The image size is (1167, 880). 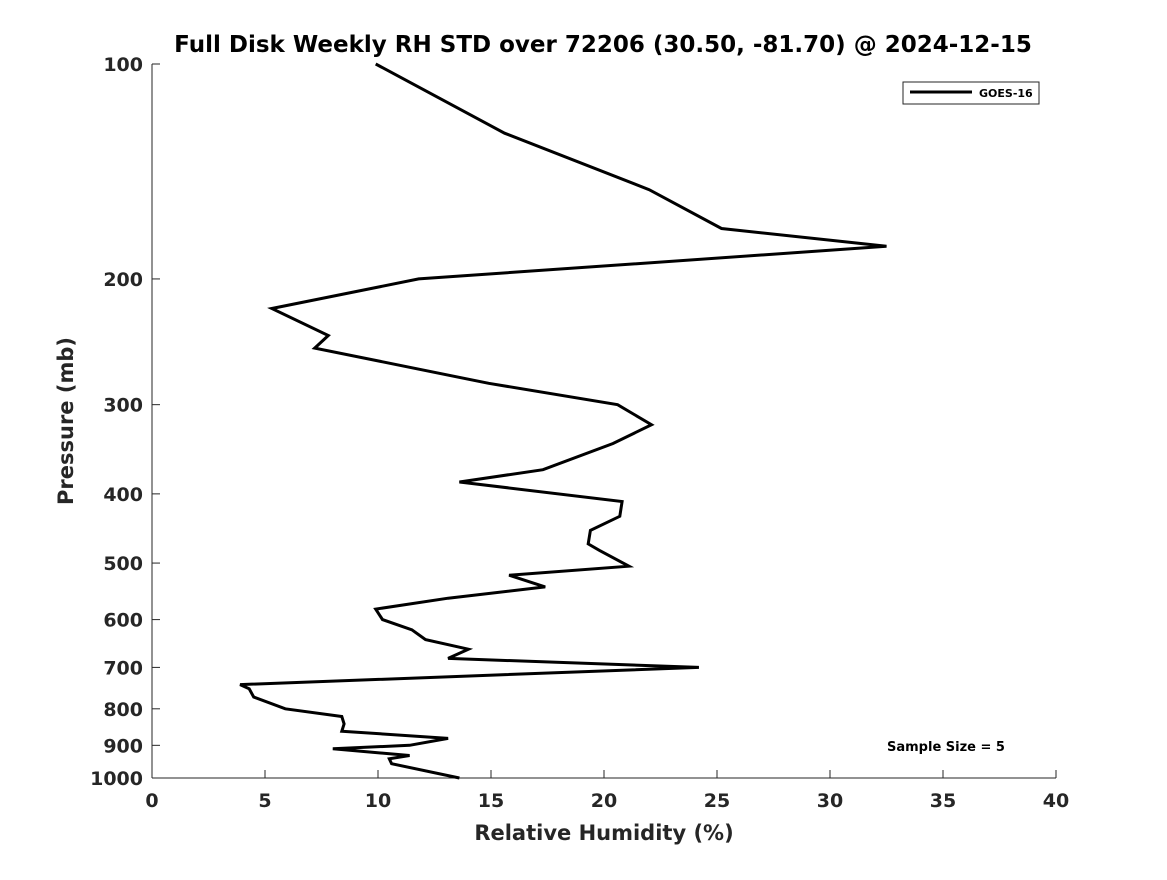 I want to click on x-ticks: 0 5 10 15 20 25 30 35 40, so click(x=607, y=791).